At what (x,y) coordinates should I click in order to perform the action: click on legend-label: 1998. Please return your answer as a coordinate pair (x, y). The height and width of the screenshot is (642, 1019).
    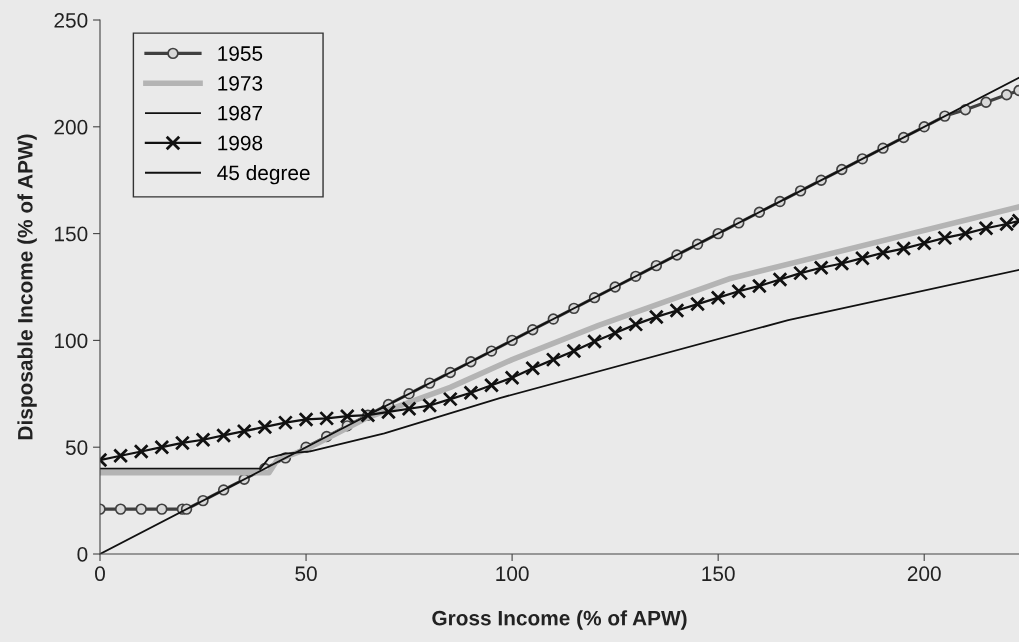
    Looking at the image, I should click on (240, 143).